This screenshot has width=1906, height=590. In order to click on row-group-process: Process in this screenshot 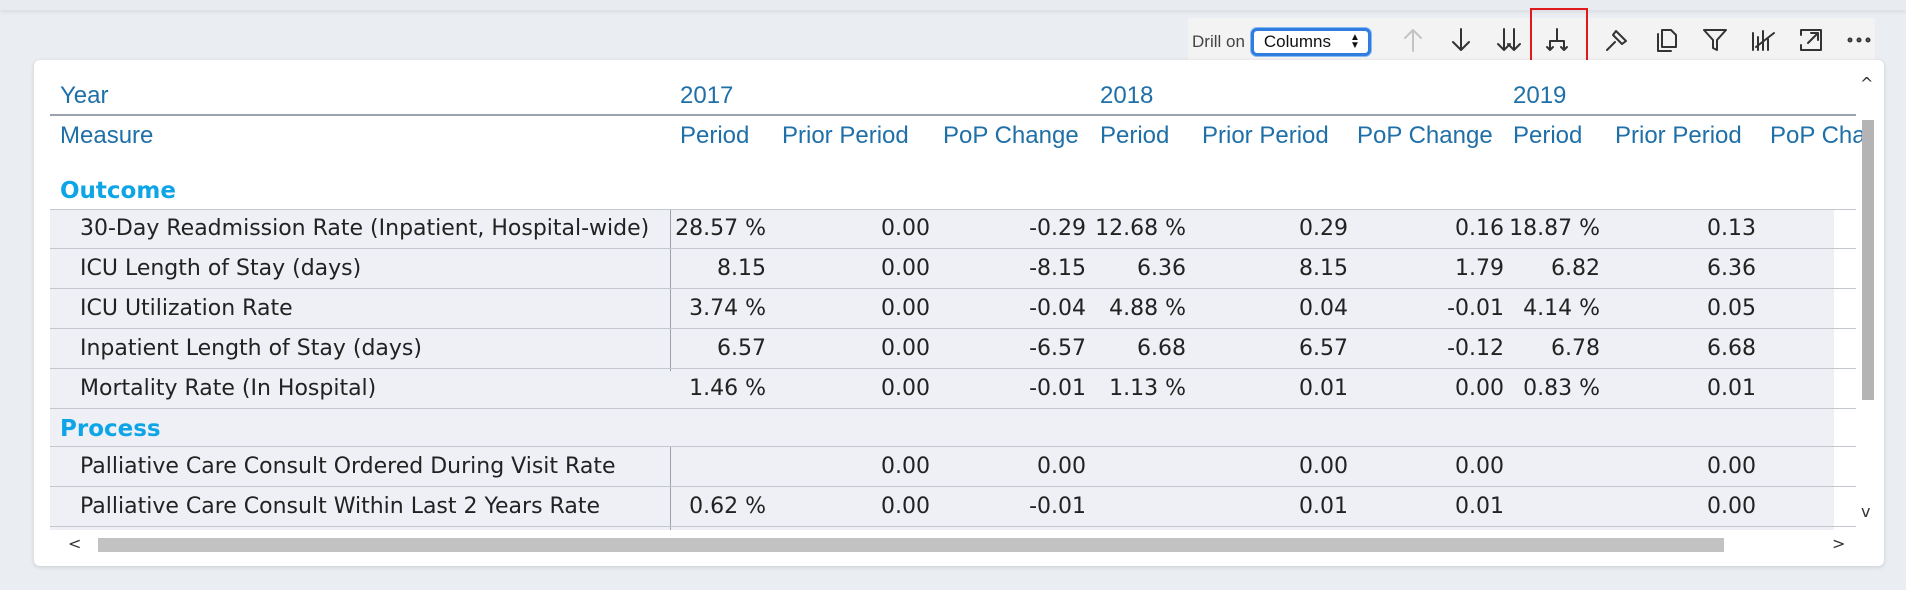, I will do `click(110, 429)`.